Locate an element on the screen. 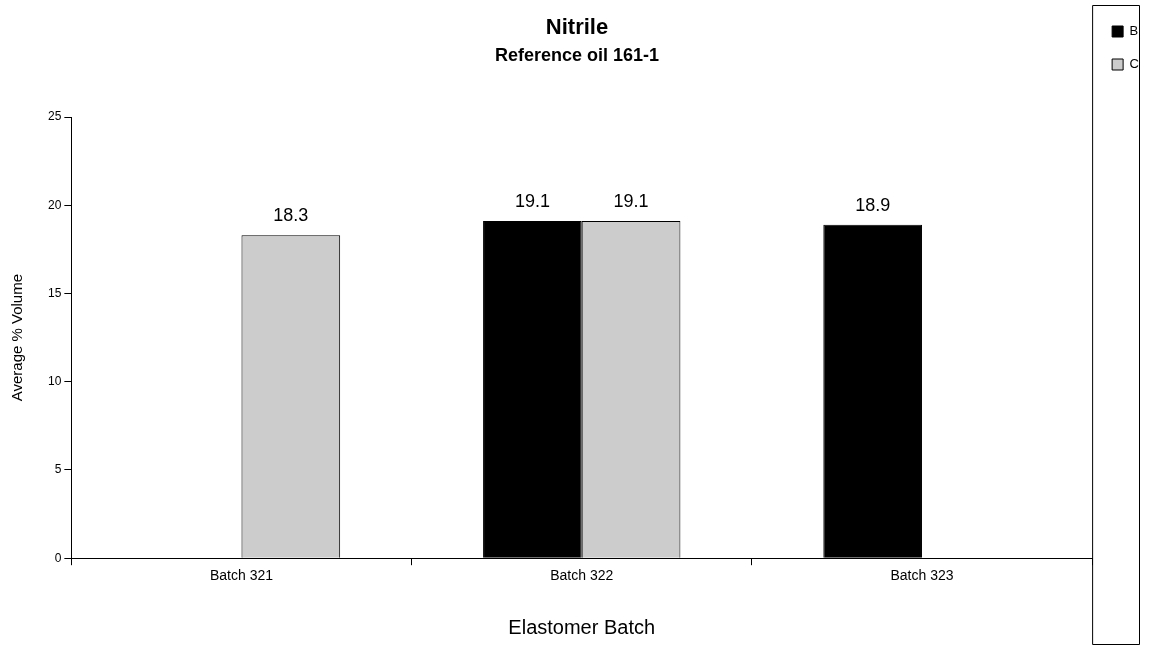 This screenshot has width=1149, height=654. x-tick-label: Batch 322 is located at coordinates (582, 575).